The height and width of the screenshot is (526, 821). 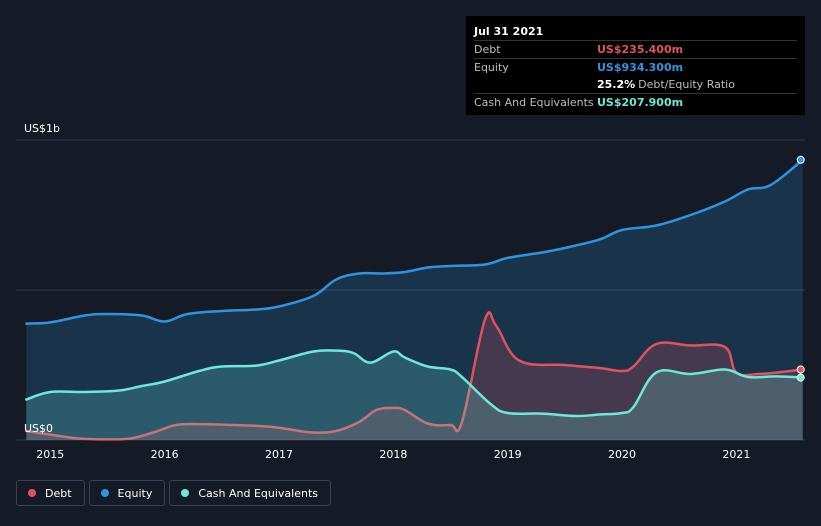 I want to click on tooltip-ratio-row: 25.2% Debt/Equity Ratio, so click(x=635, y=84).